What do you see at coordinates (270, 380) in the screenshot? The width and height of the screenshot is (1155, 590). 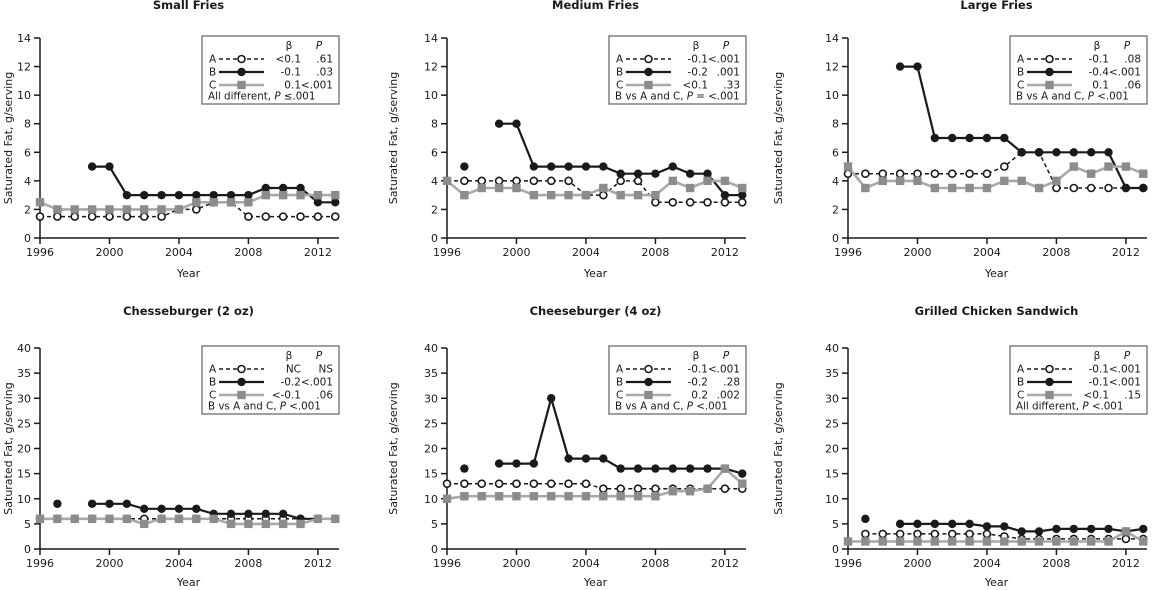 I see `legend-box` at bounding box center [270, 380].